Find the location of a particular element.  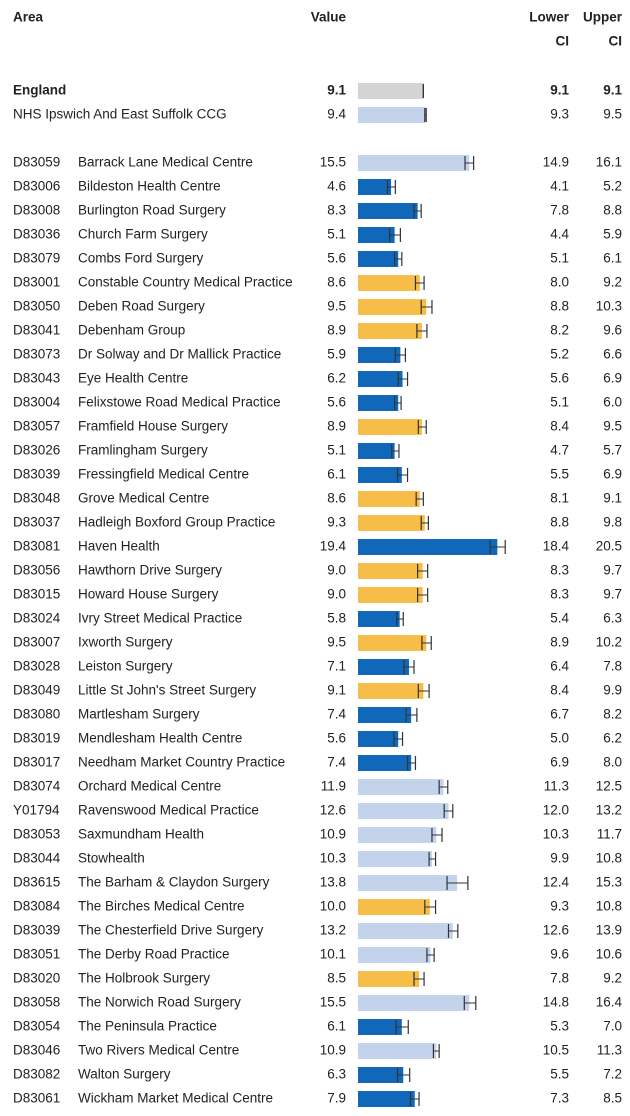

area-name: Martlesham Surgery is located at coordinates (139, 714).